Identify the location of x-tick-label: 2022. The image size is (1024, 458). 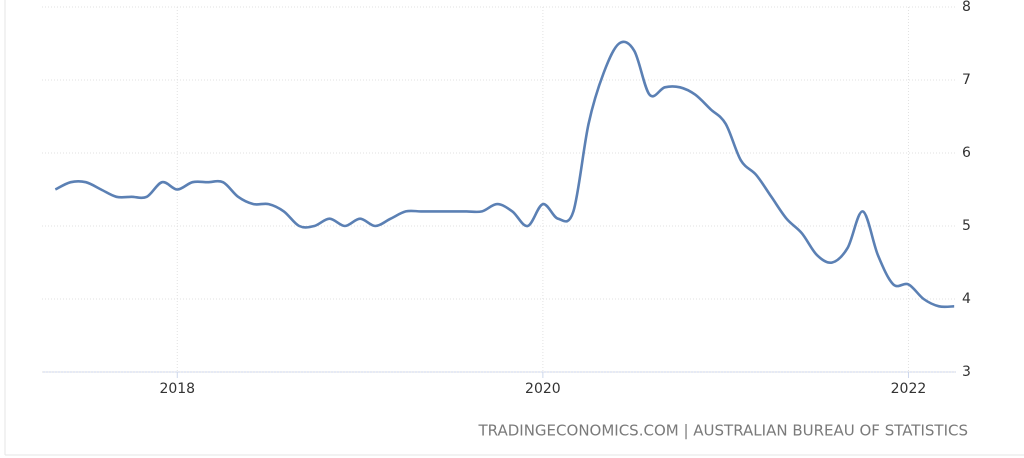
(909, 389).